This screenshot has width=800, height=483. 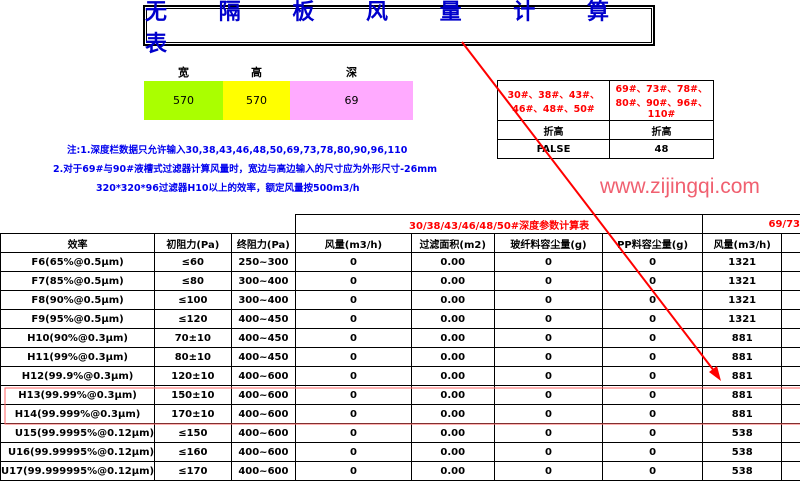 What do you see at coordinates (400, 357) in the screenshot?
I see `table-row: H11(99%@0.3μm) 80±10 400~450 0 0.00 0 0 881` at bounding box center [400, 357].